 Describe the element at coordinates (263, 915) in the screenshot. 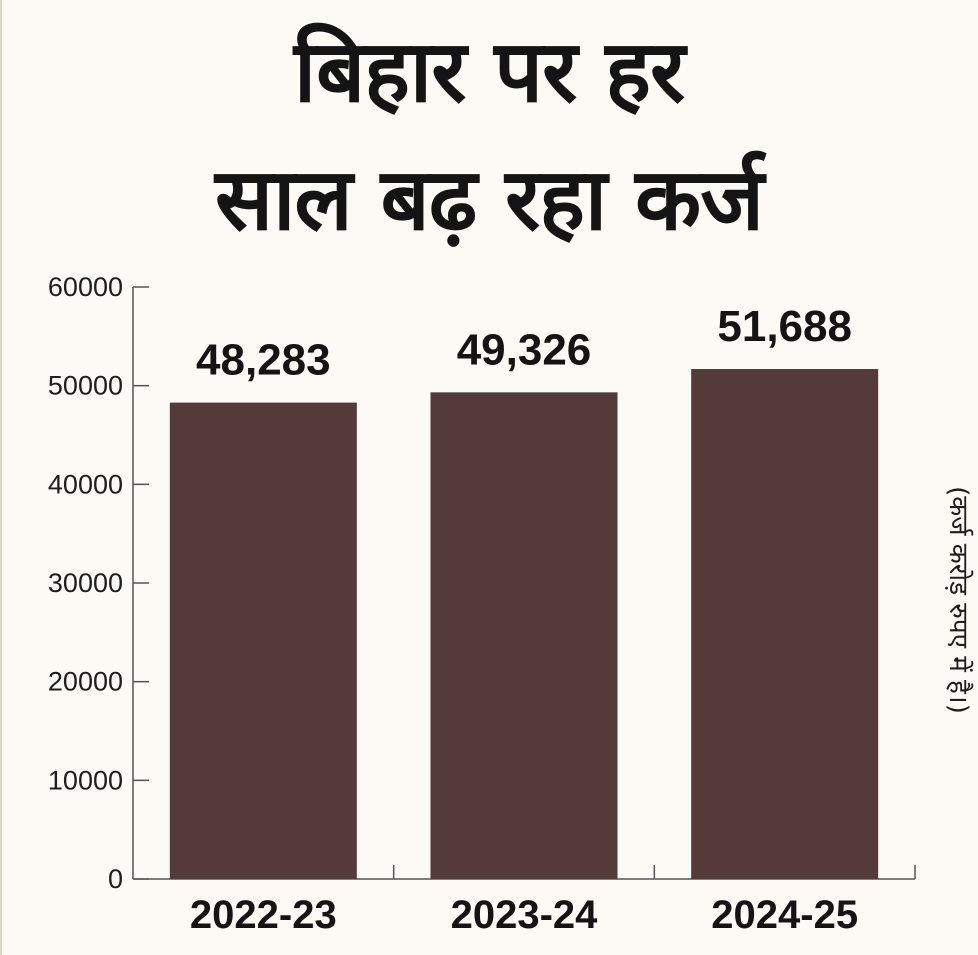

I see `x-tick-label: 2022-23` at that location.